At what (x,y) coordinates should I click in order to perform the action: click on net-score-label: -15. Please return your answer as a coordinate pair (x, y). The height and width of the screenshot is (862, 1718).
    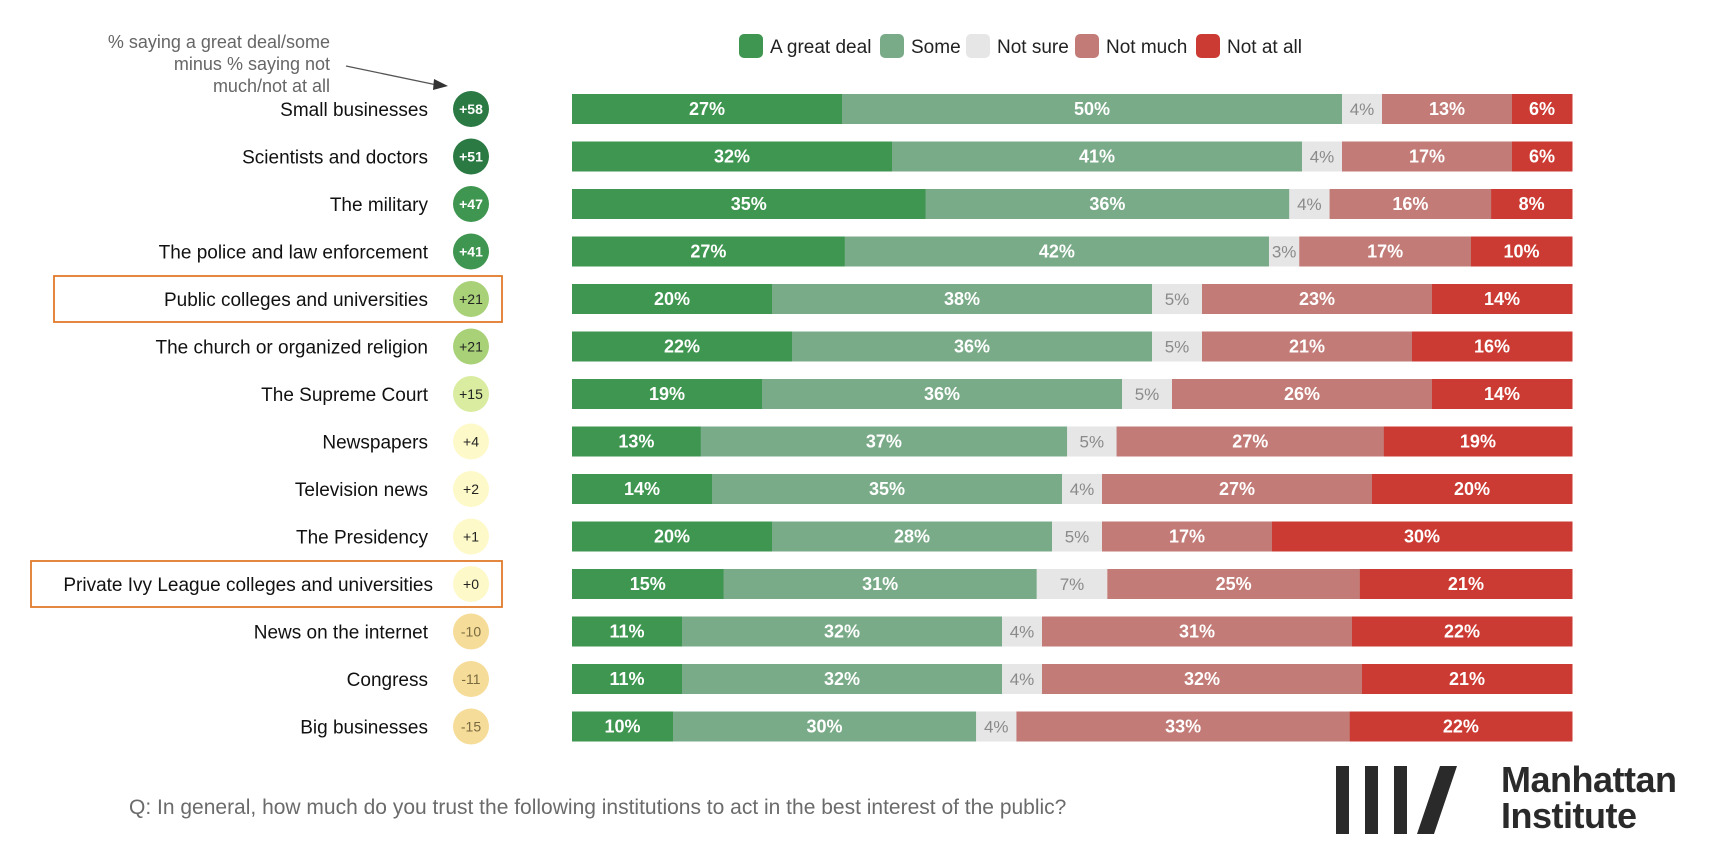
    Looking at the image, I should click on (471, 727).